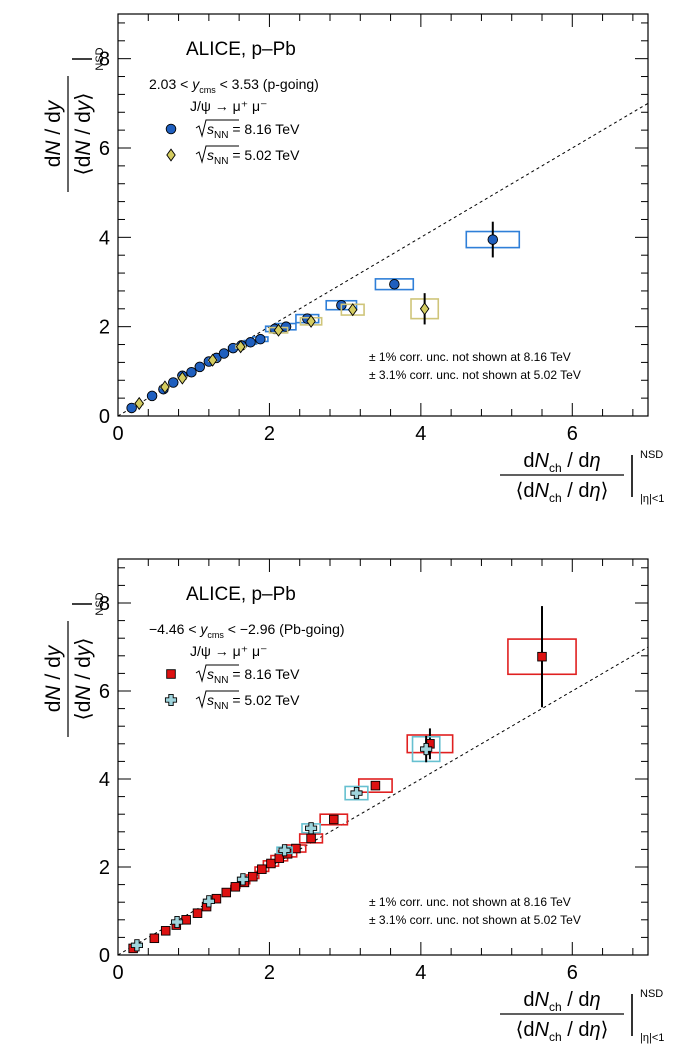  What do you see at coordinates (241, 594) in the screenshot?
I see `experiment-label: ALICE, p–Pb` at bounding box center [241, 594].